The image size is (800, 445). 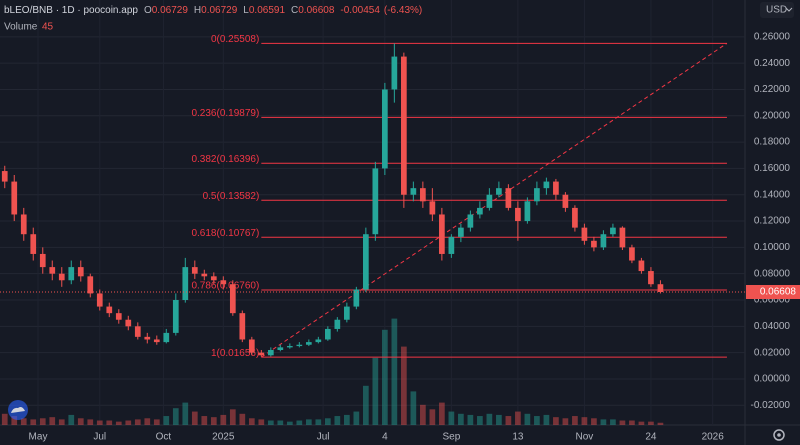 What do you see at coordinates (772, 168) in the screenshot?
I see `y-tick-label: 0.16000` at bounding box center [772, 168].